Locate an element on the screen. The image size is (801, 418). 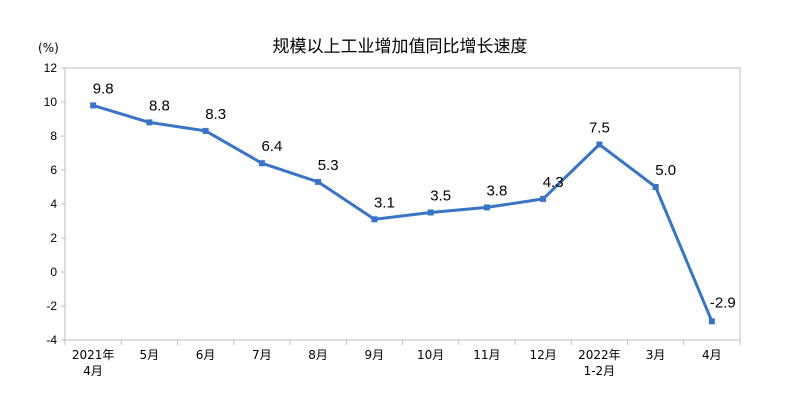
y-tick-label: 2 is located at coordinates (53, 238).